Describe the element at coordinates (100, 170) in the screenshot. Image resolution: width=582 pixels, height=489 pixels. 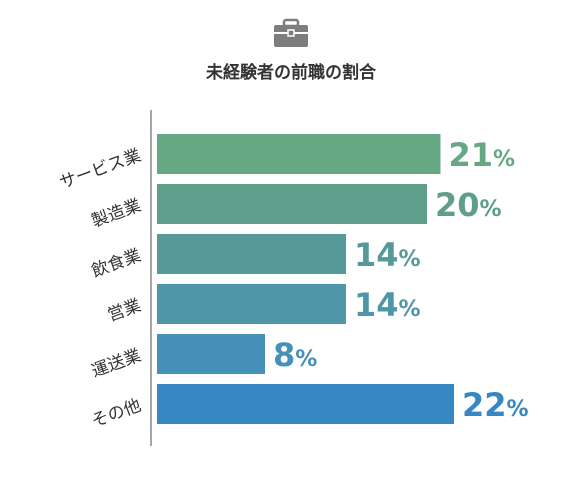
I see `category-label: サービス業` at that location.